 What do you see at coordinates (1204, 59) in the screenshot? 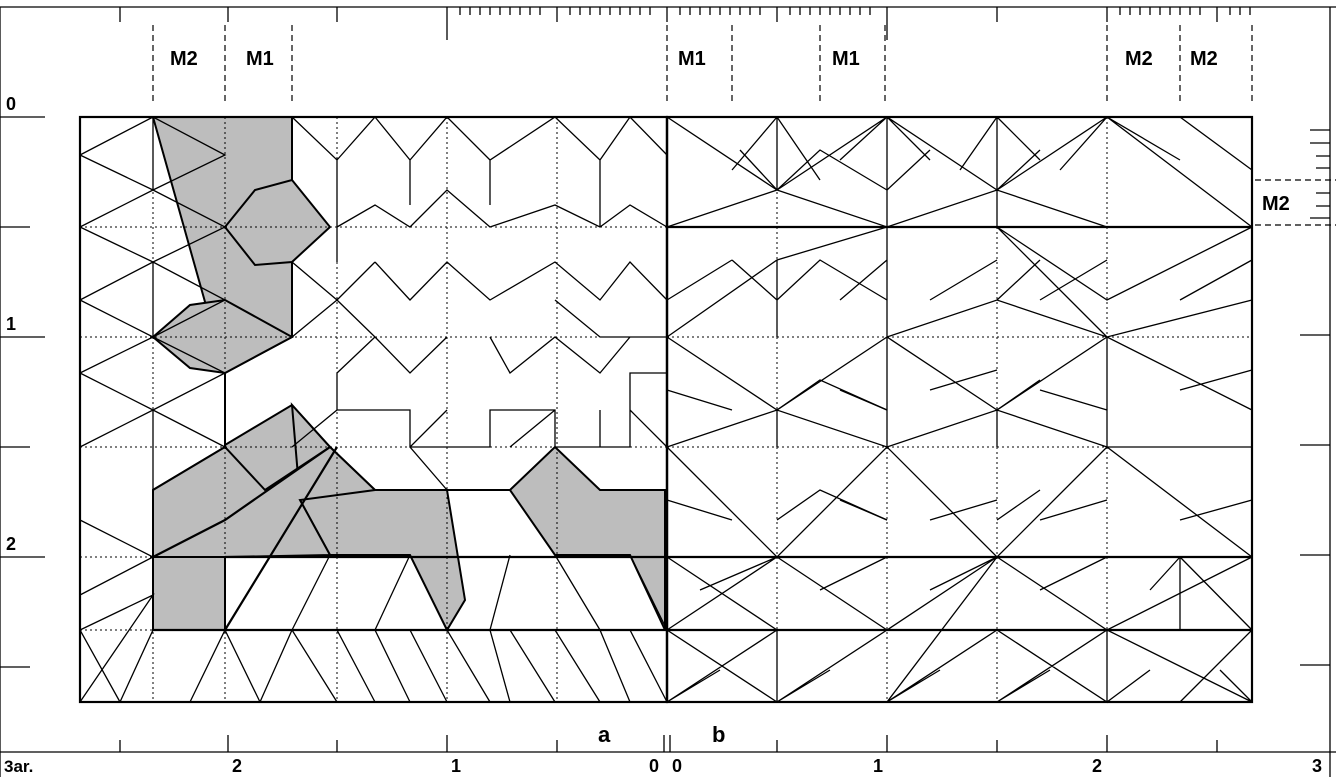
I see `module-label-m2-c: M2` at bounding box center [1204, 59].